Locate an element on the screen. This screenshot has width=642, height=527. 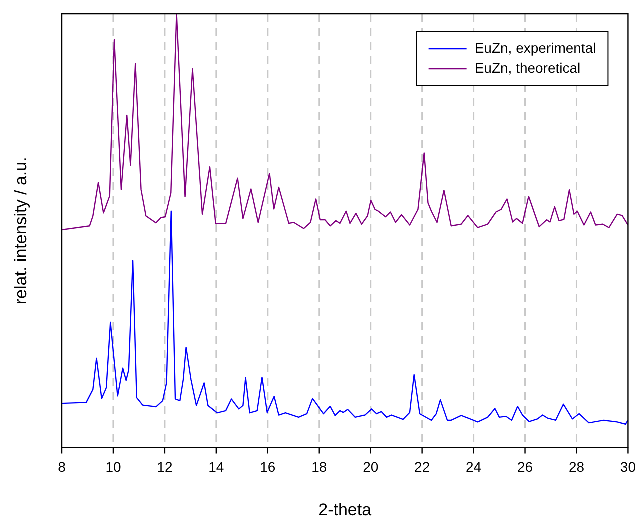
x-tick-label: 18 is located at coordinates (320, 467).